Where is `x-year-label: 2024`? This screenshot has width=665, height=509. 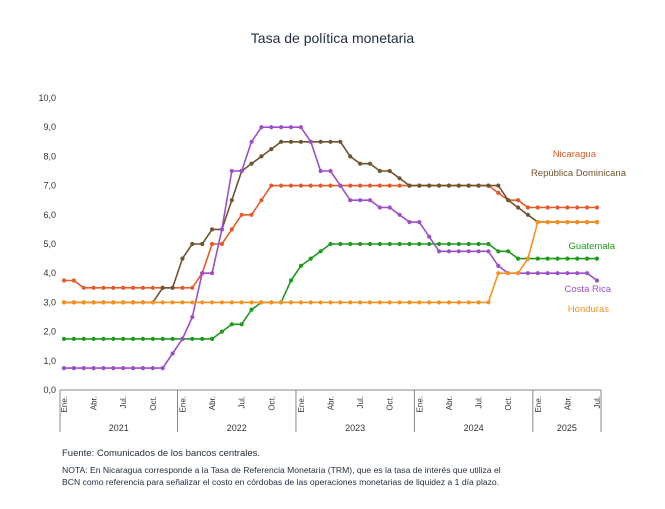
x-year-label: 2024 is located at coordinates (474, 428).